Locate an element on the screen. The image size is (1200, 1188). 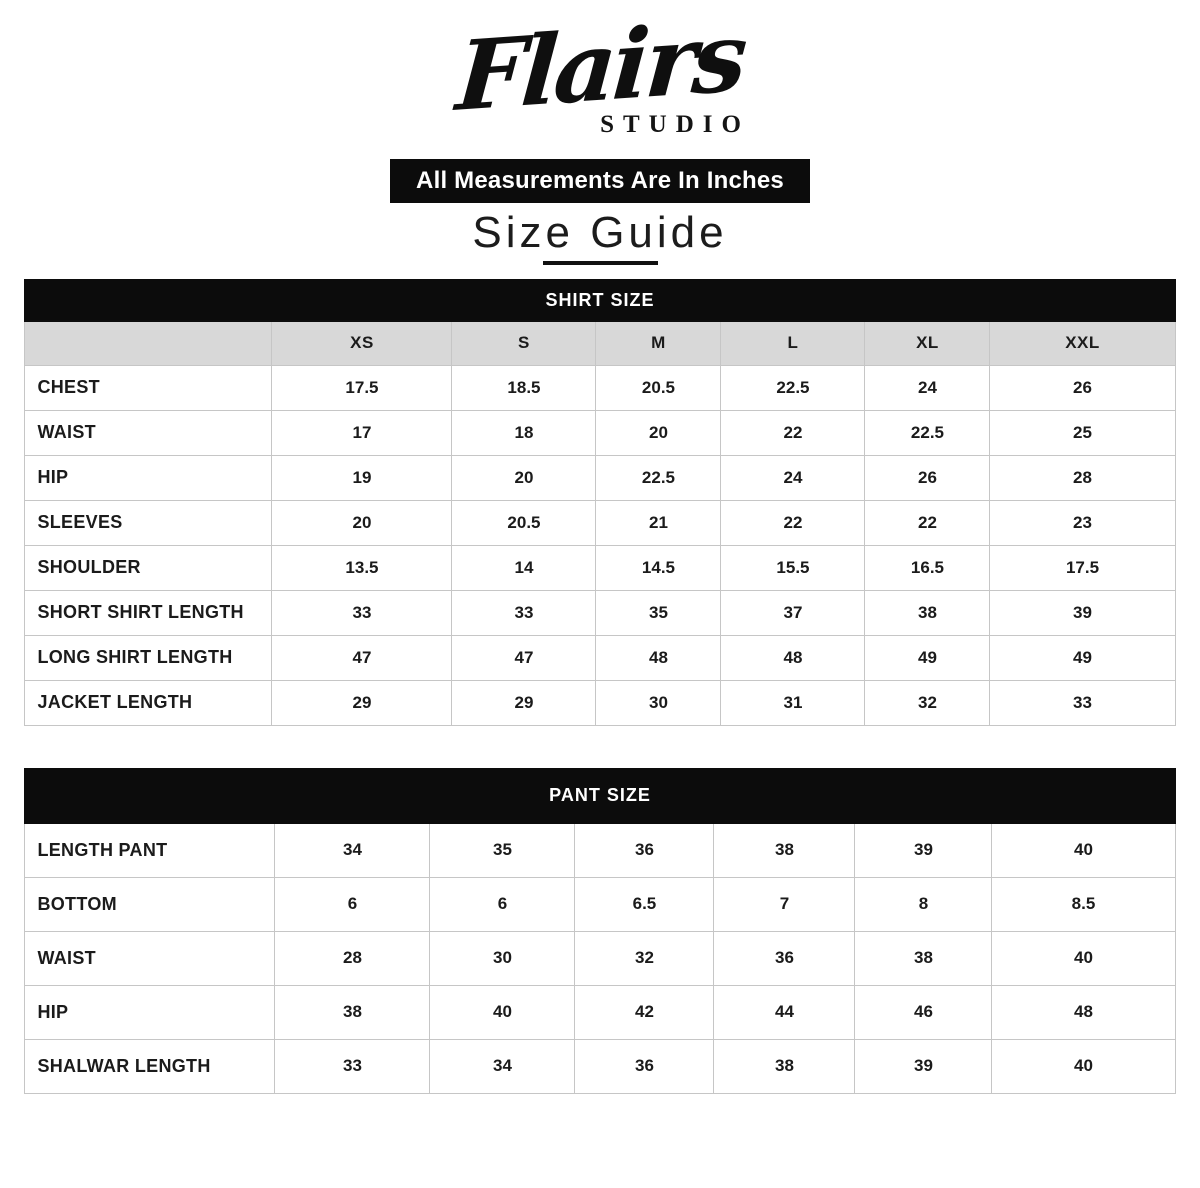
shirt-table-title: SHIRT SIZE is located at coordinates (600, 300).